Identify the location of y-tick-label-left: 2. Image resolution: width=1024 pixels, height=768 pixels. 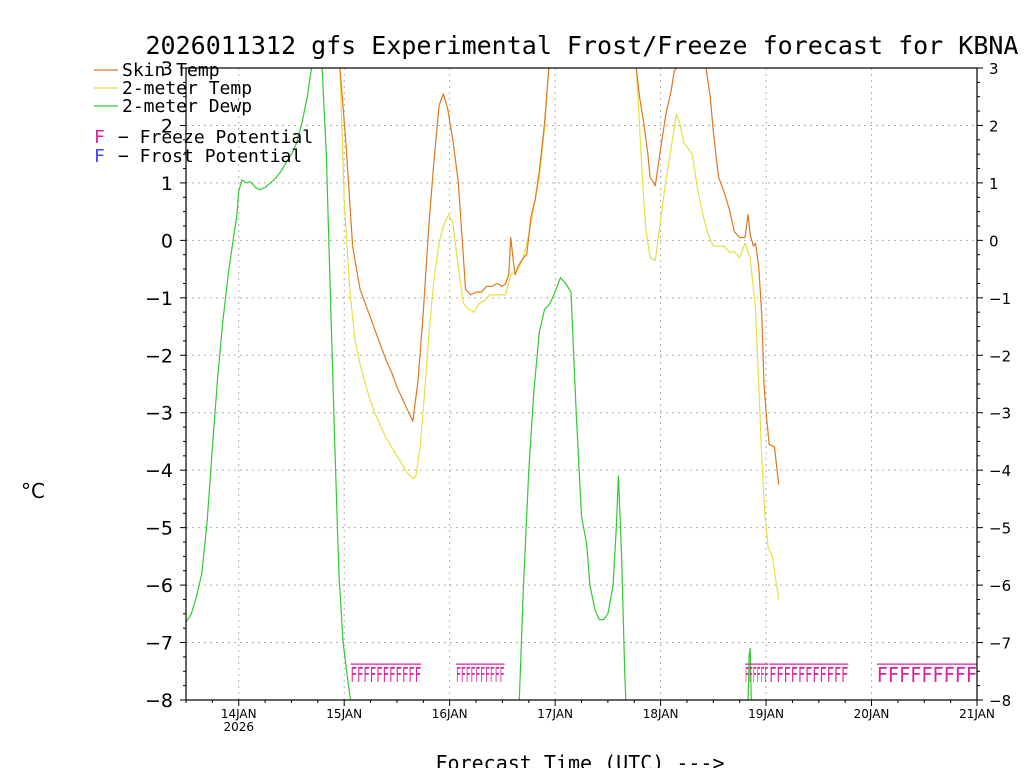
(167, 126).